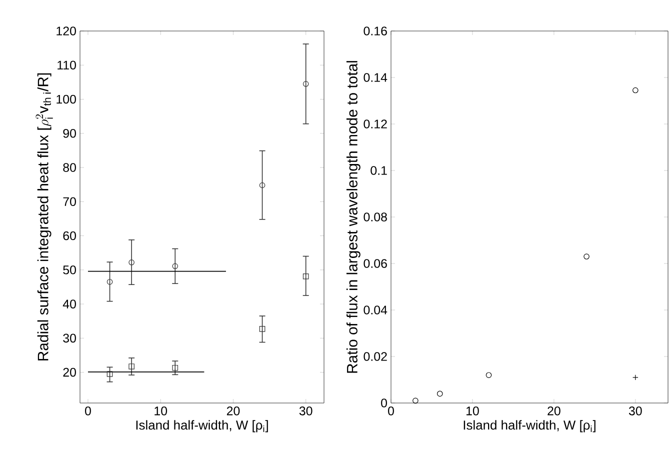 The image size is (669, 451). What do you see at coordinates (375, 217) in the screenshot?
I see `y-tick-label: 0.08` at bounding box center [375, 217].